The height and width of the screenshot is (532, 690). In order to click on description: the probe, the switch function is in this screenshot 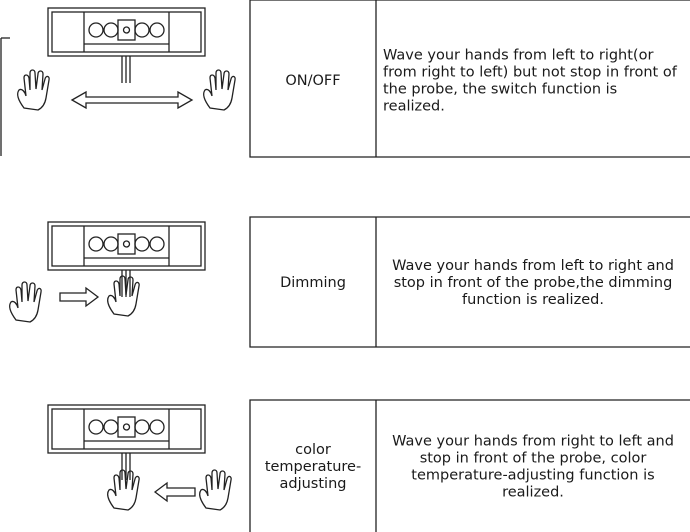, I will do `click(500, 90)`.